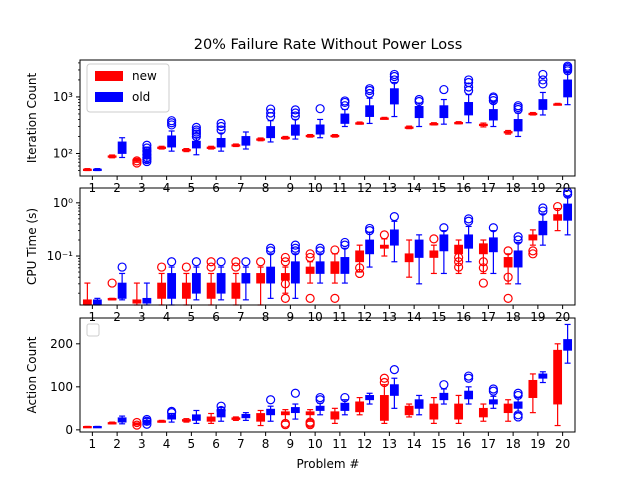 The image size is (640, 480). Describe the element at coordinates (117, 317) in the screenshot. I see `x-tick-label: 2` at that location.